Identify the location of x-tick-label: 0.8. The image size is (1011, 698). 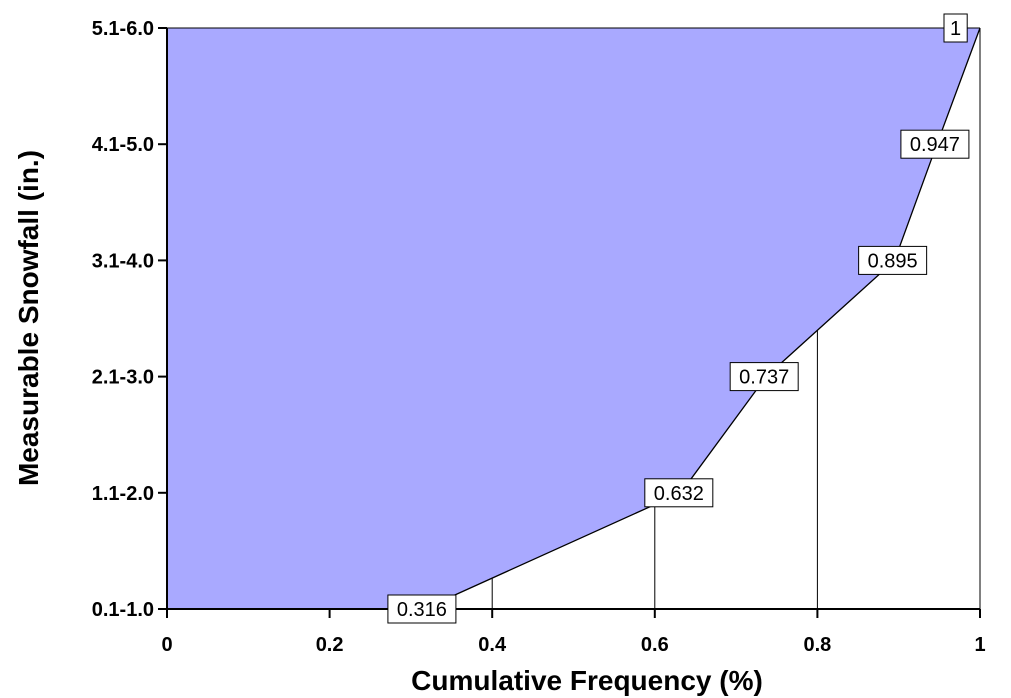
(817, 645).